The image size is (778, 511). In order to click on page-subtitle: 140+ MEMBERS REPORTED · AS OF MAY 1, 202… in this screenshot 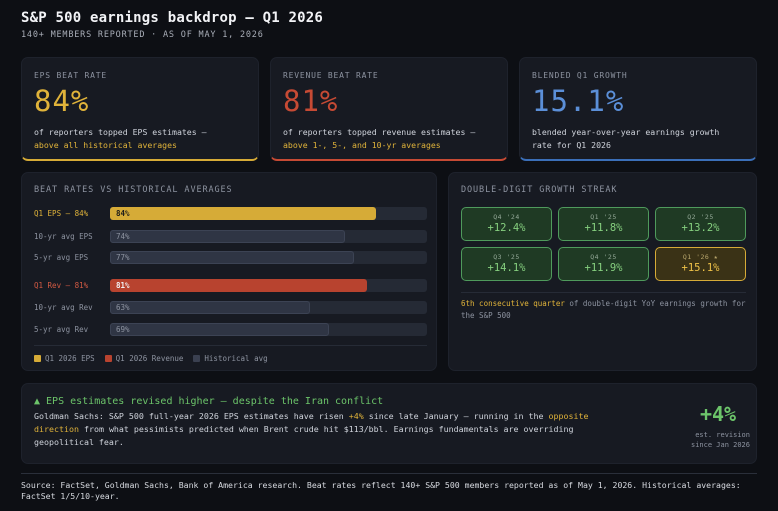, I will do `click(142, 35)`.